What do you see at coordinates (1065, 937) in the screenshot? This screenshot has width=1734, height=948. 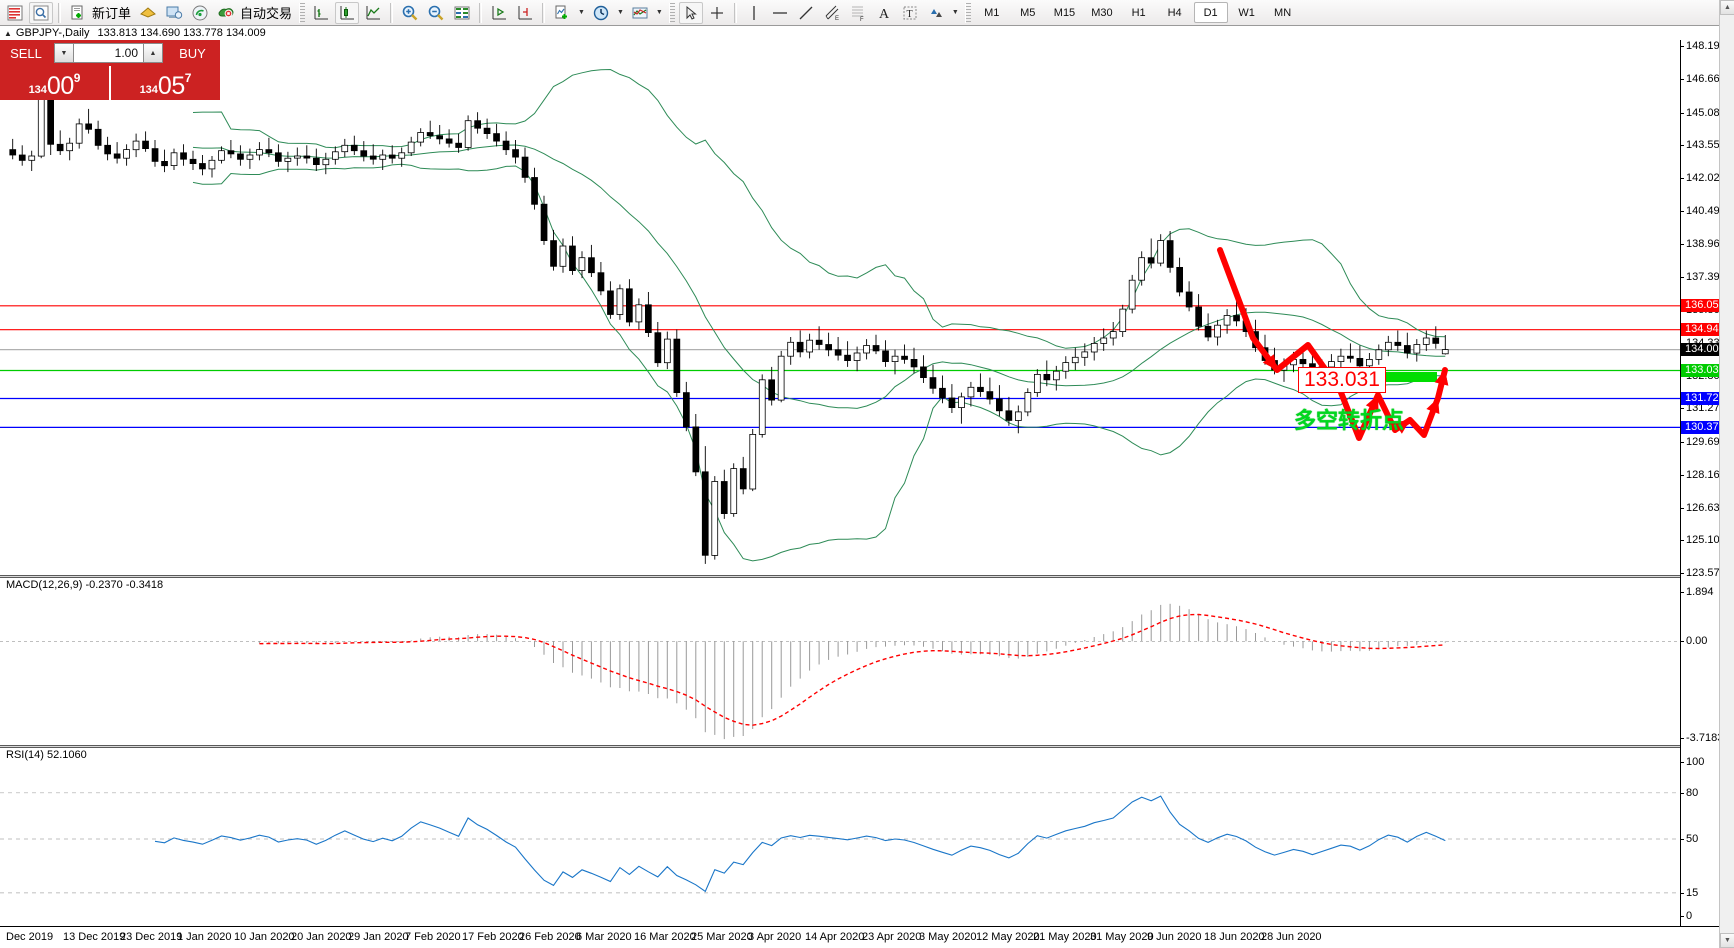 I see `date-tick: 21 May 2020` at bounding box center [1065, 937].